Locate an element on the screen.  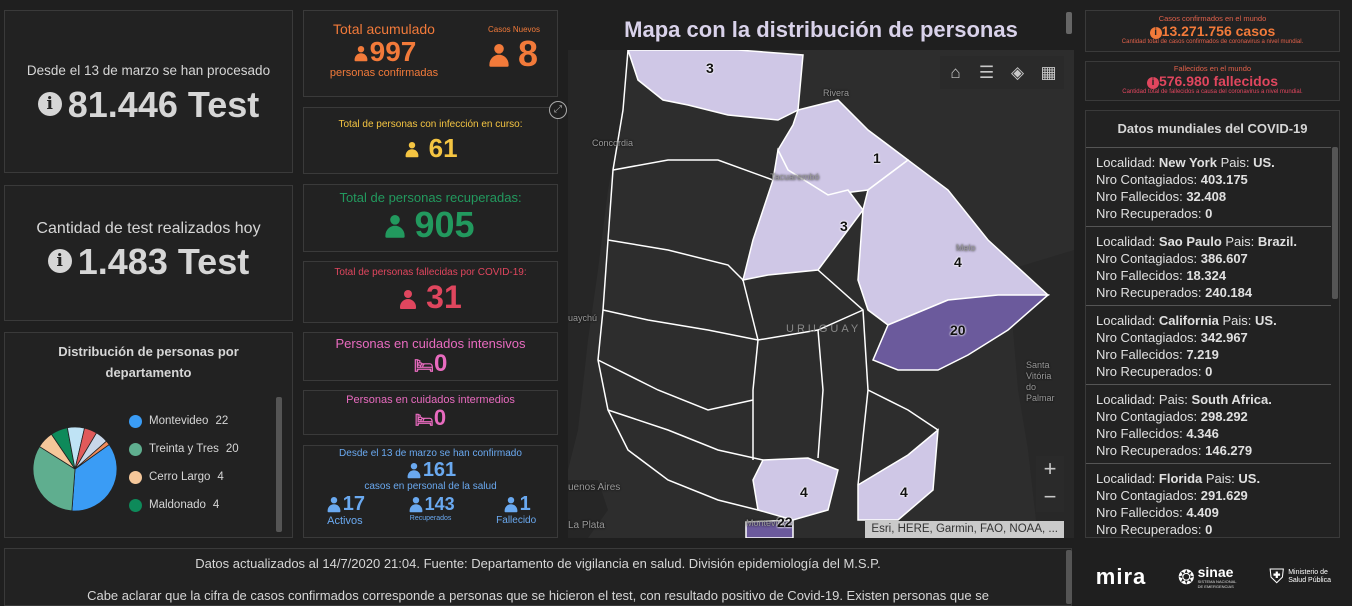
sinae-logo-text: sinae is located at coordinates (1215, 572).